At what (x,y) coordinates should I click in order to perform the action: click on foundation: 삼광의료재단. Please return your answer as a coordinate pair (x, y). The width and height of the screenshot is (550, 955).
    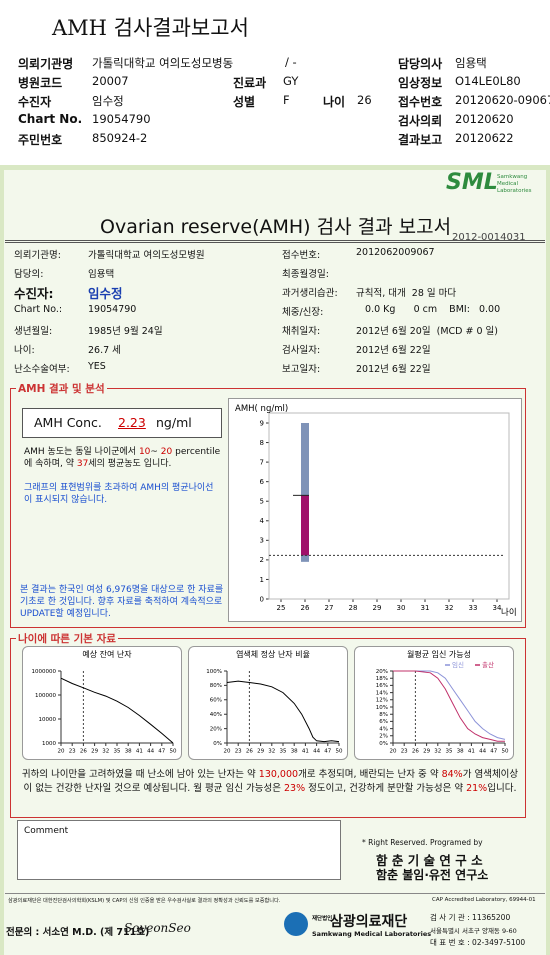
    Looking at the image, I should click on (369, 922).